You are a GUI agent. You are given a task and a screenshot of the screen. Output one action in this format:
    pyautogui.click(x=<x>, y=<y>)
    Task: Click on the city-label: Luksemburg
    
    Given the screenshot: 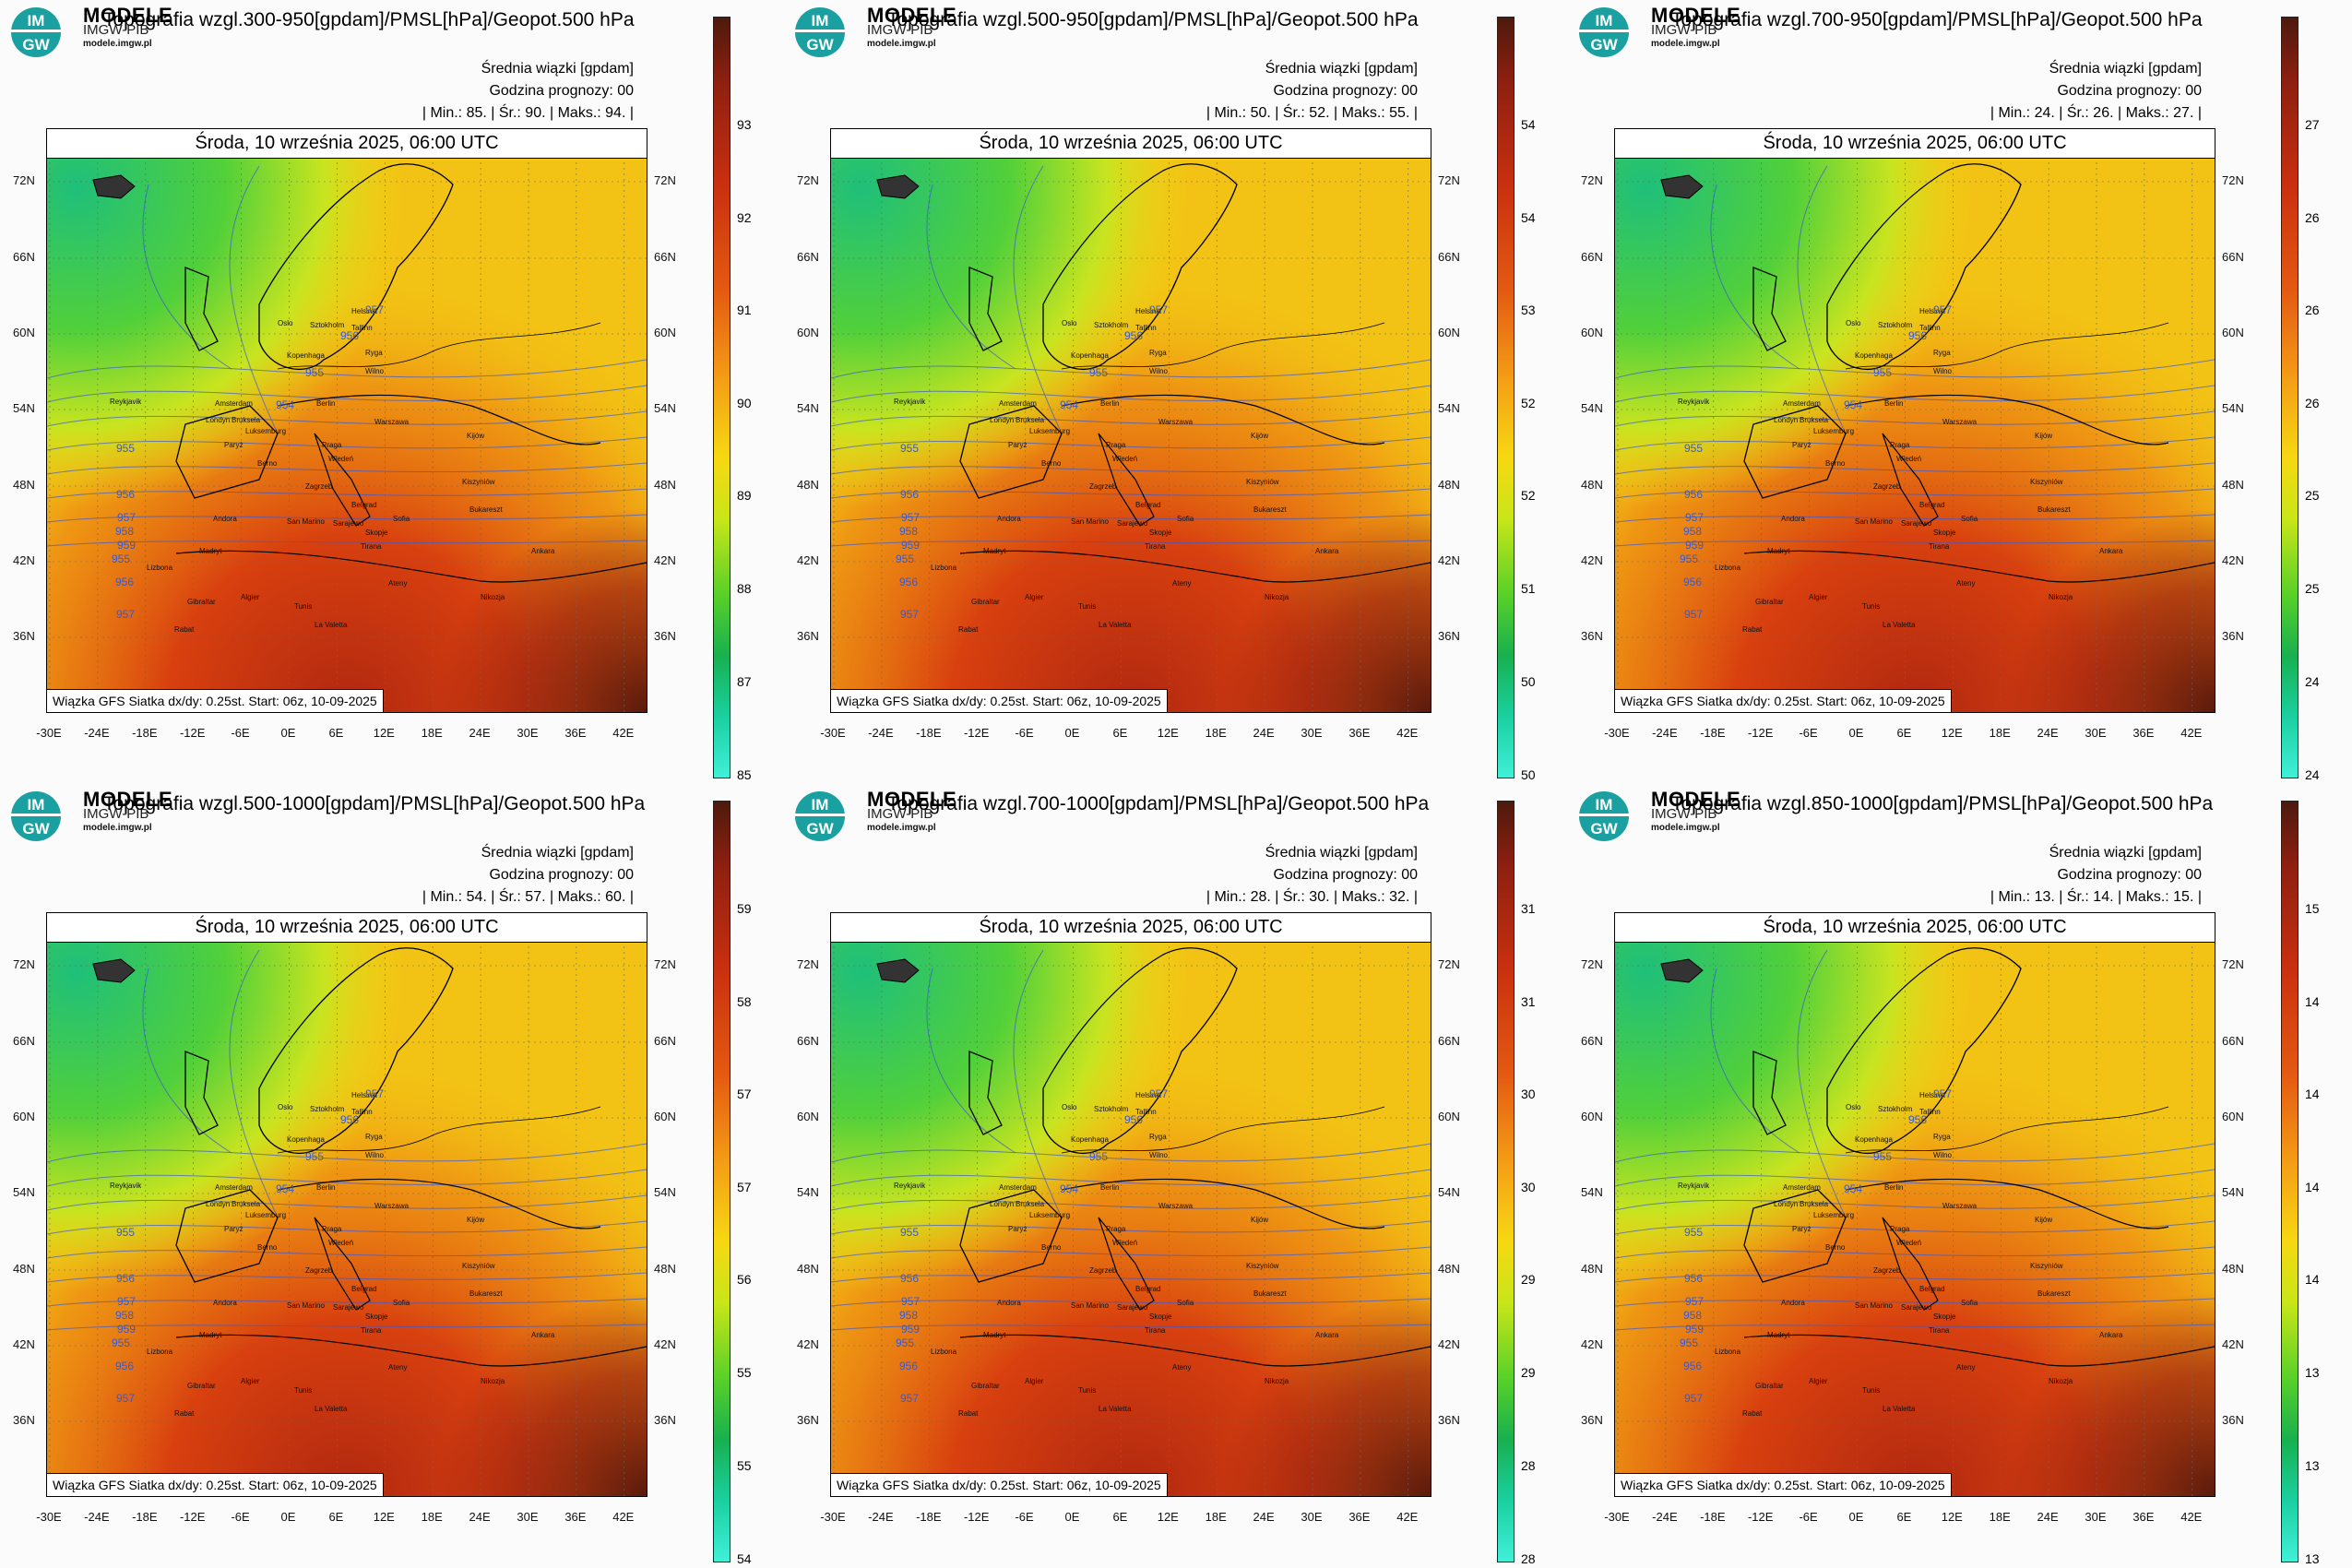 What is the action you would take?
    pyautogui.click(x=1049, y=1215)
    